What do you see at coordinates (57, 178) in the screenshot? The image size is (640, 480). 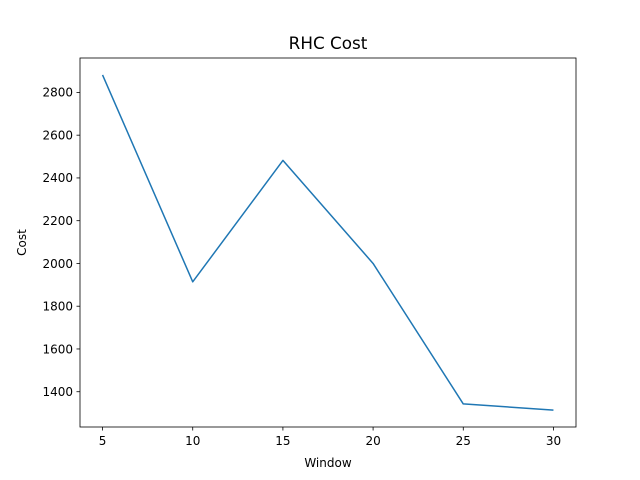 I see `y-tick-label: 2400` at bounding box center [57, 178].